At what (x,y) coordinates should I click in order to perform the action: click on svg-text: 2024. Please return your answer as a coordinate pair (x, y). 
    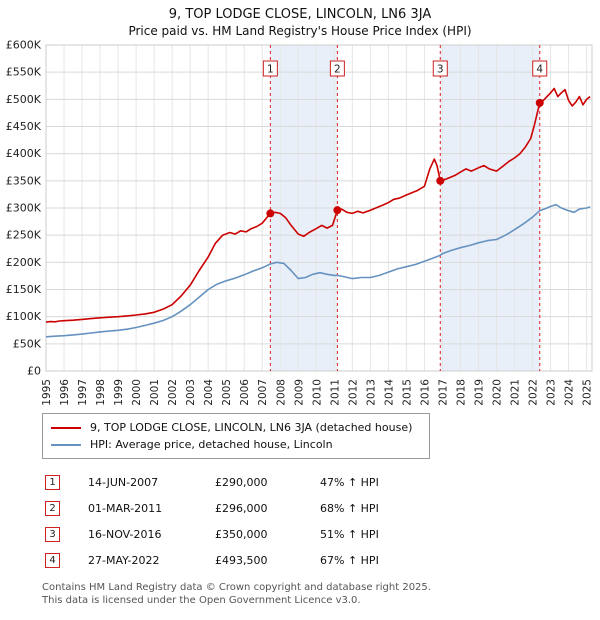
    Looking at the image, I should click on (570, 392).